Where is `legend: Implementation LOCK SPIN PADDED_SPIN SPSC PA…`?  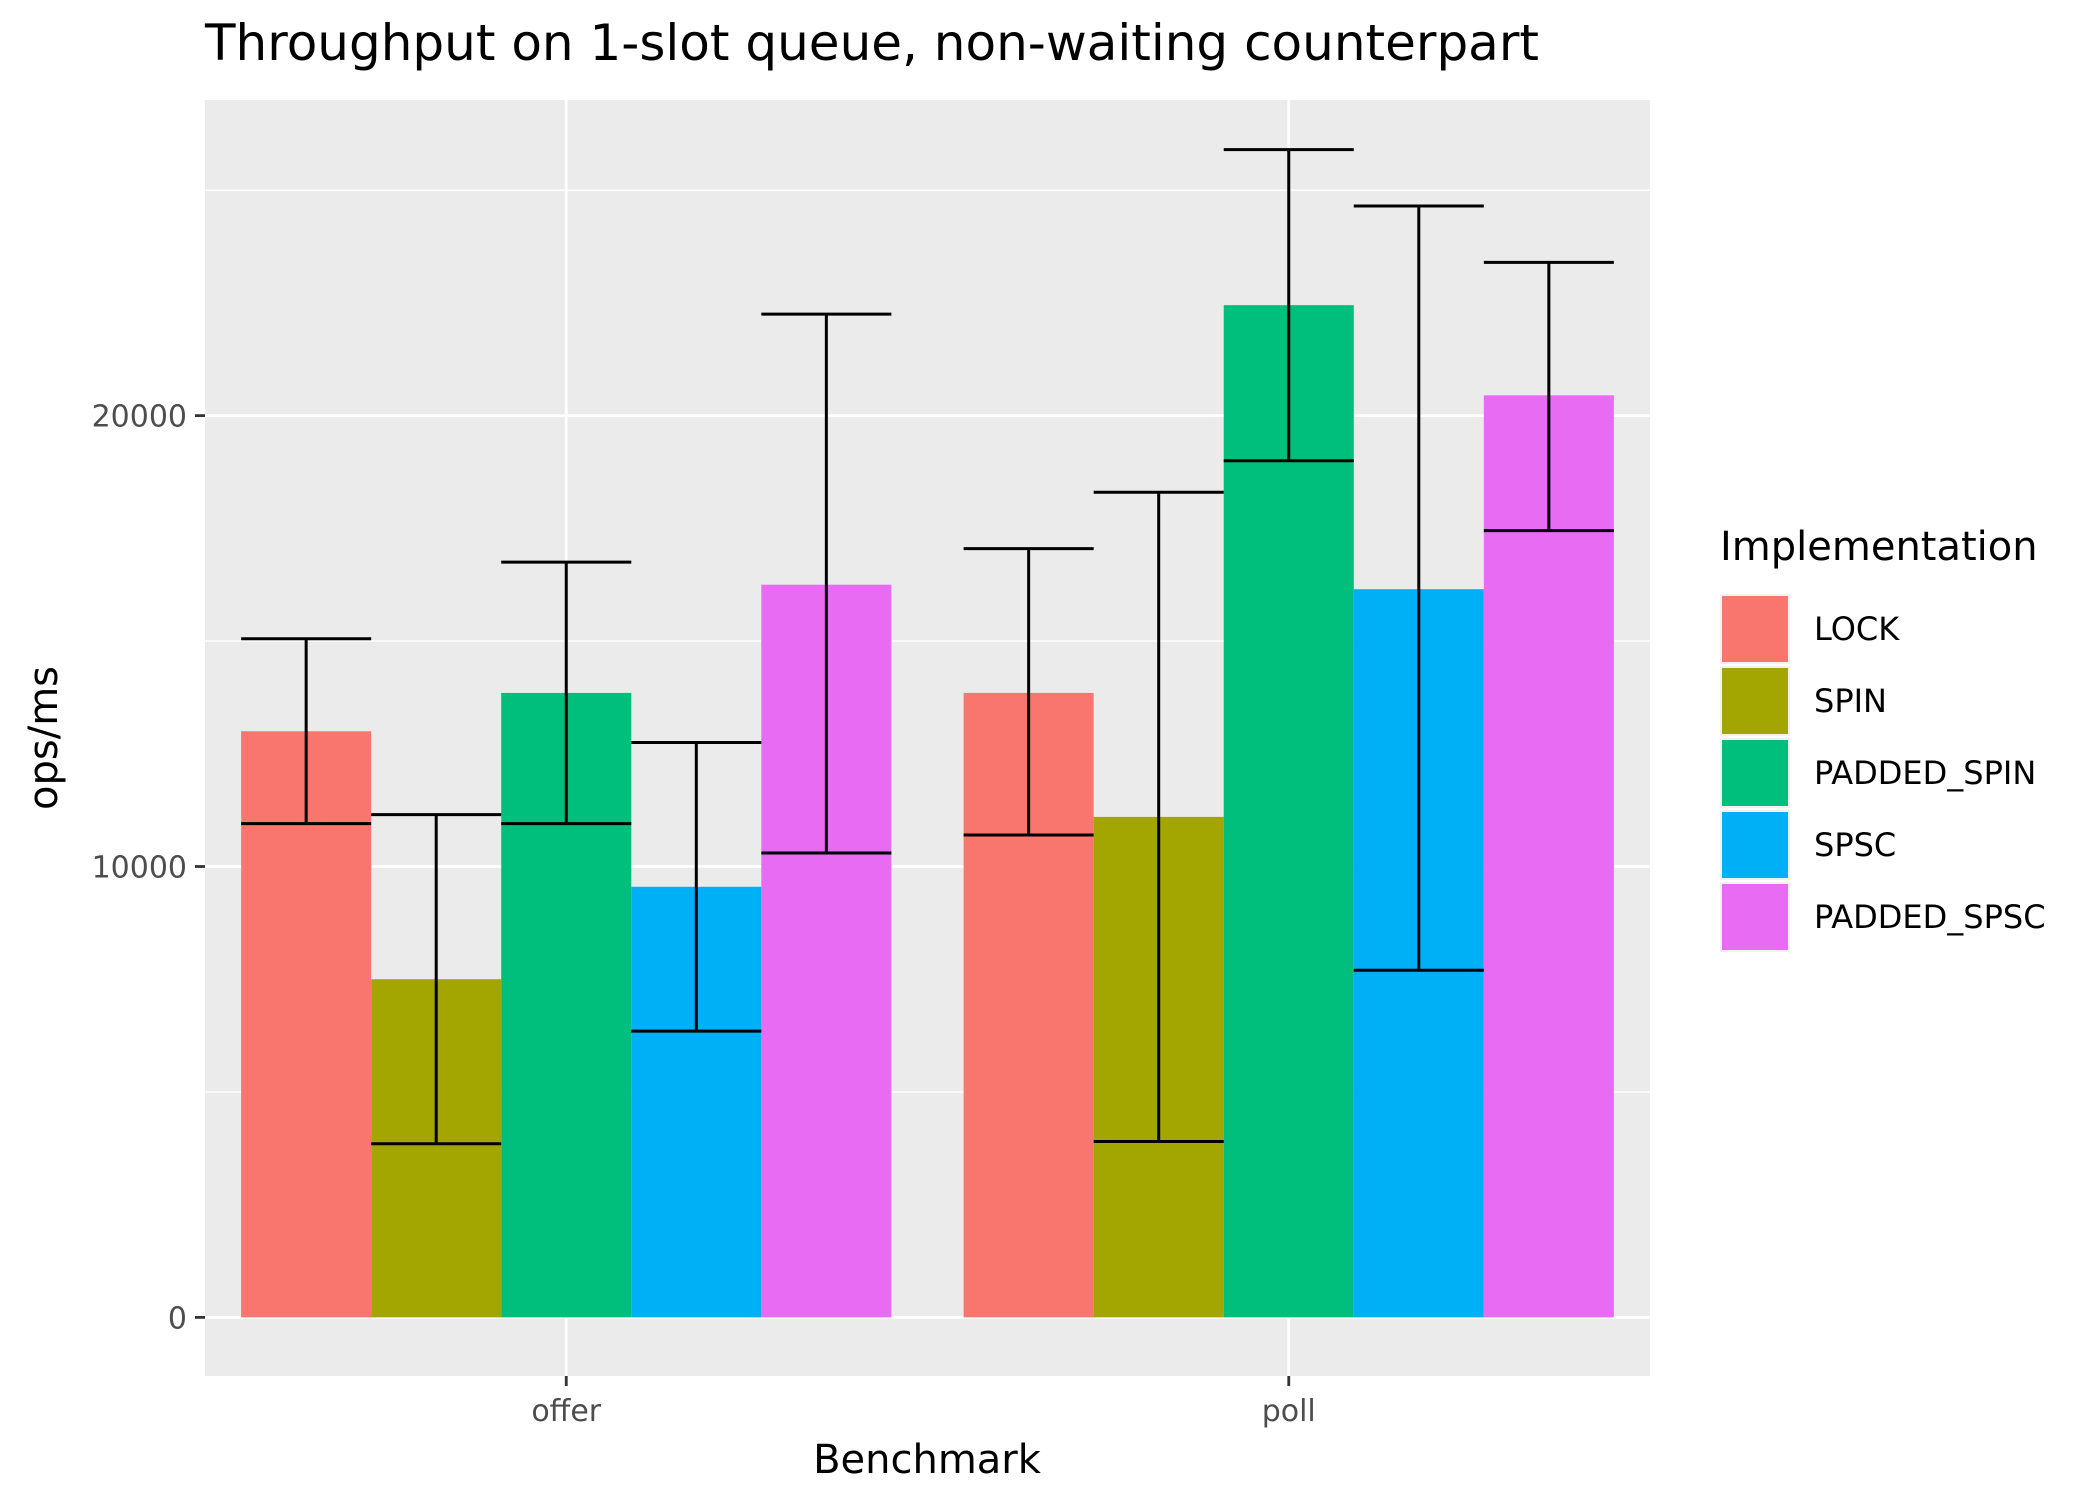
legend: Implementation LOCK SPIN PADDED_SPIN SPSC PA… is located at coordinates (1883, 738).